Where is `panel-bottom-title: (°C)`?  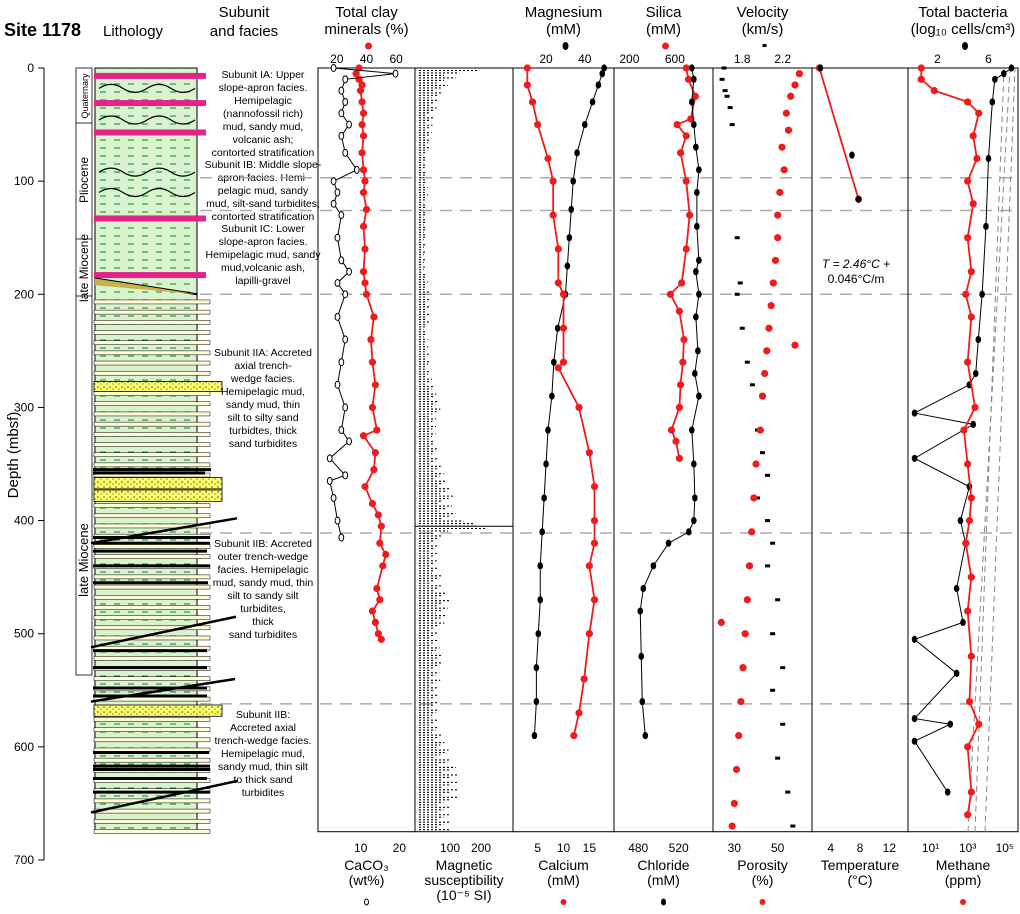 panel-bottom-title: (°C) is located at coordinates (859, 880).